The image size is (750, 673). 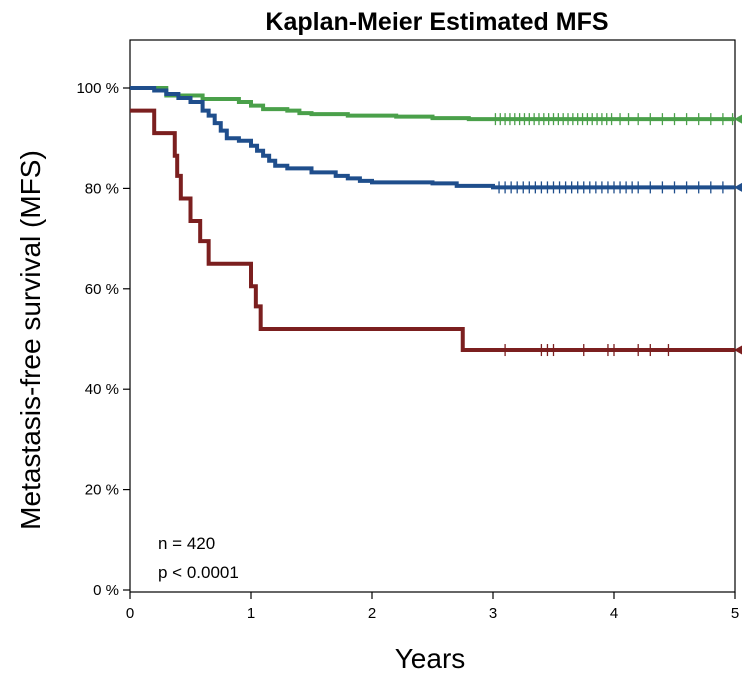 What do you see at coordinates (186, 543) in the screenshot?
I see `sample-size-annotation: n = 420` at bounding box center [186, 543].